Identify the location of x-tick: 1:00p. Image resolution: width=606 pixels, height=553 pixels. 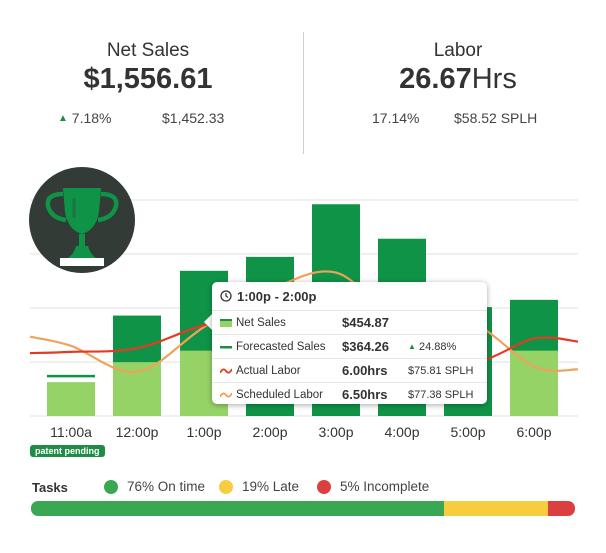
(204, 432).